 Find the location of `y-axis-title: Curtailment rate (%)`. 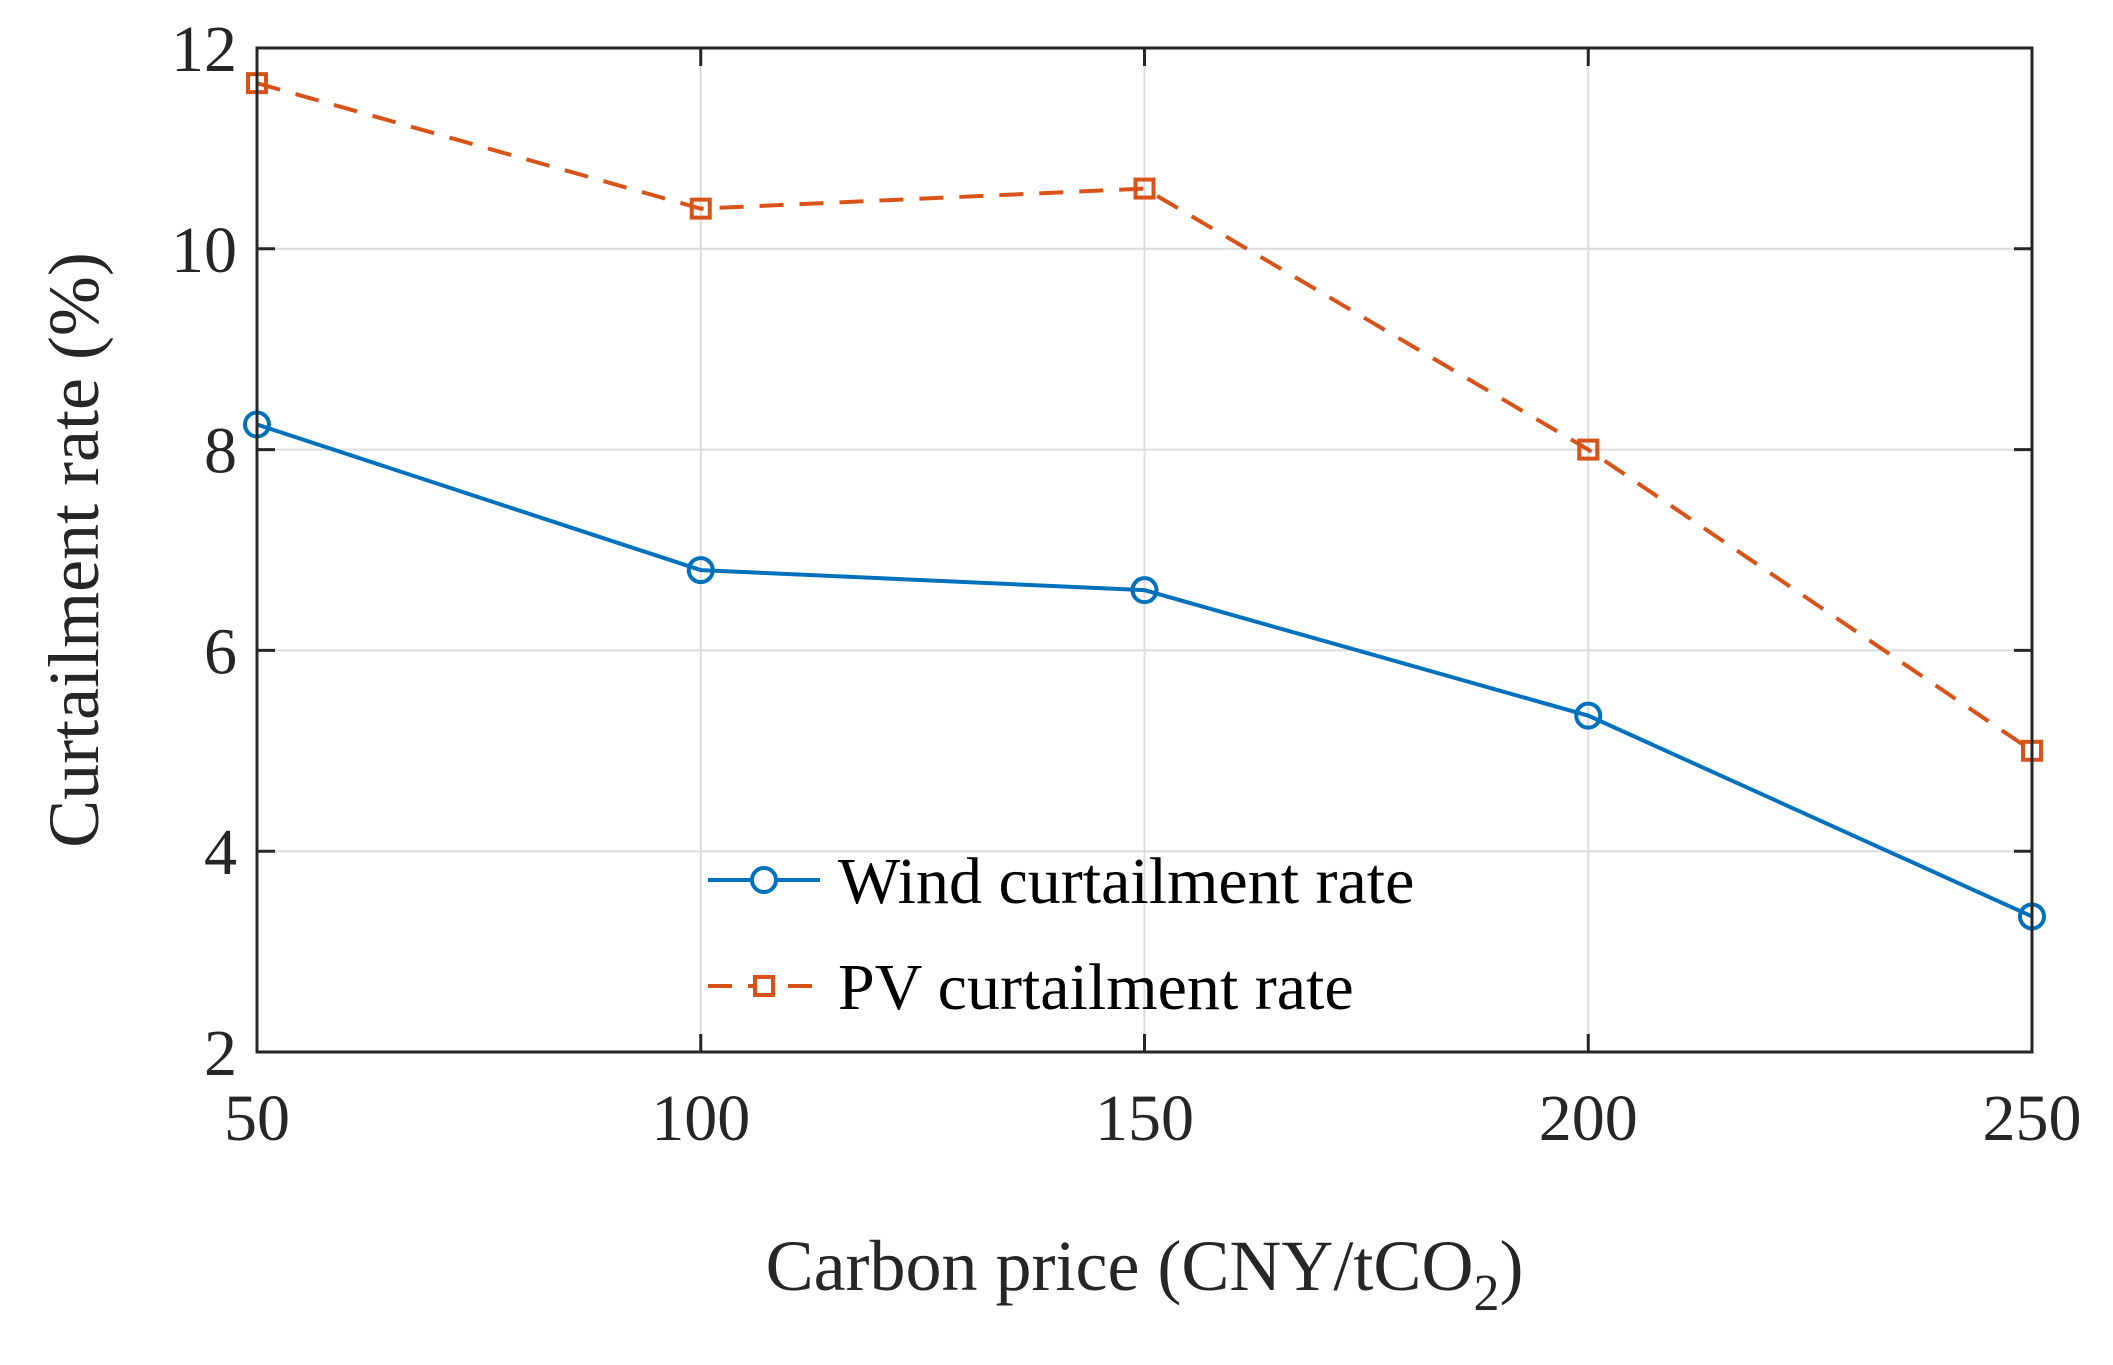

y-axis-title: Curtailment rate (%) is located at coordinates (74, 550).